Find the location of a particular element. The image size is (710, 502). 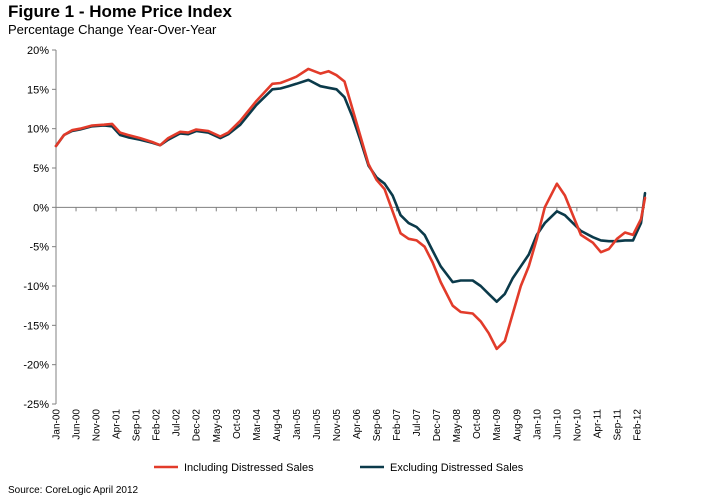

x-tick-label: Oct-08 is located at coordinates (477, 424).